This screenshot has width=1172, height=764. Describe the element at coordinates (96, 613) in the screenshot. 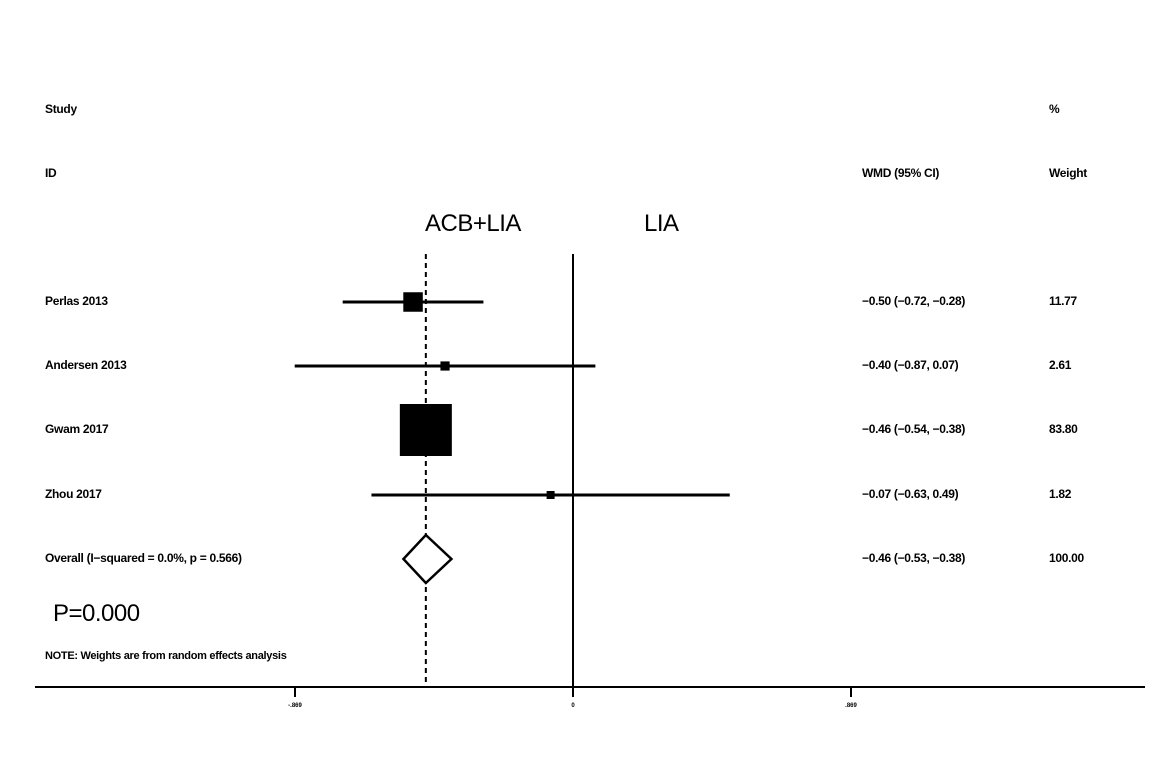

I see `p-value-text: P=0.000` at that location.